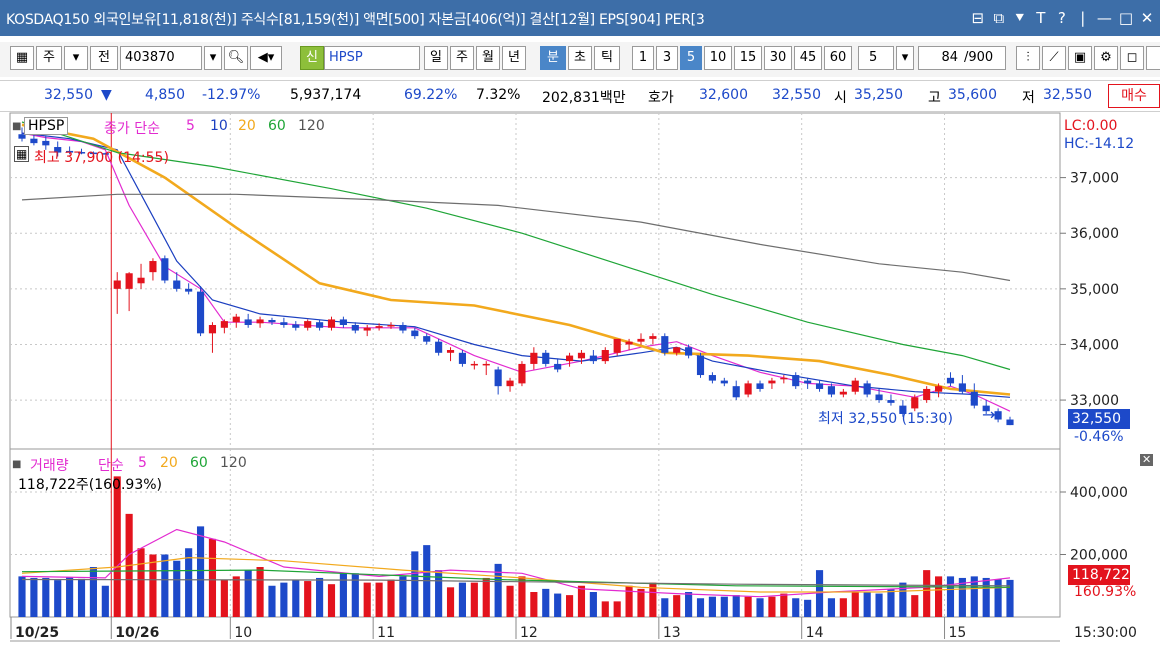 This screenshot has height=645, width=1160. Describe the element at coordinates (1106, 58) in the screenshot. I see `gear-icon: ⚙` at that location.